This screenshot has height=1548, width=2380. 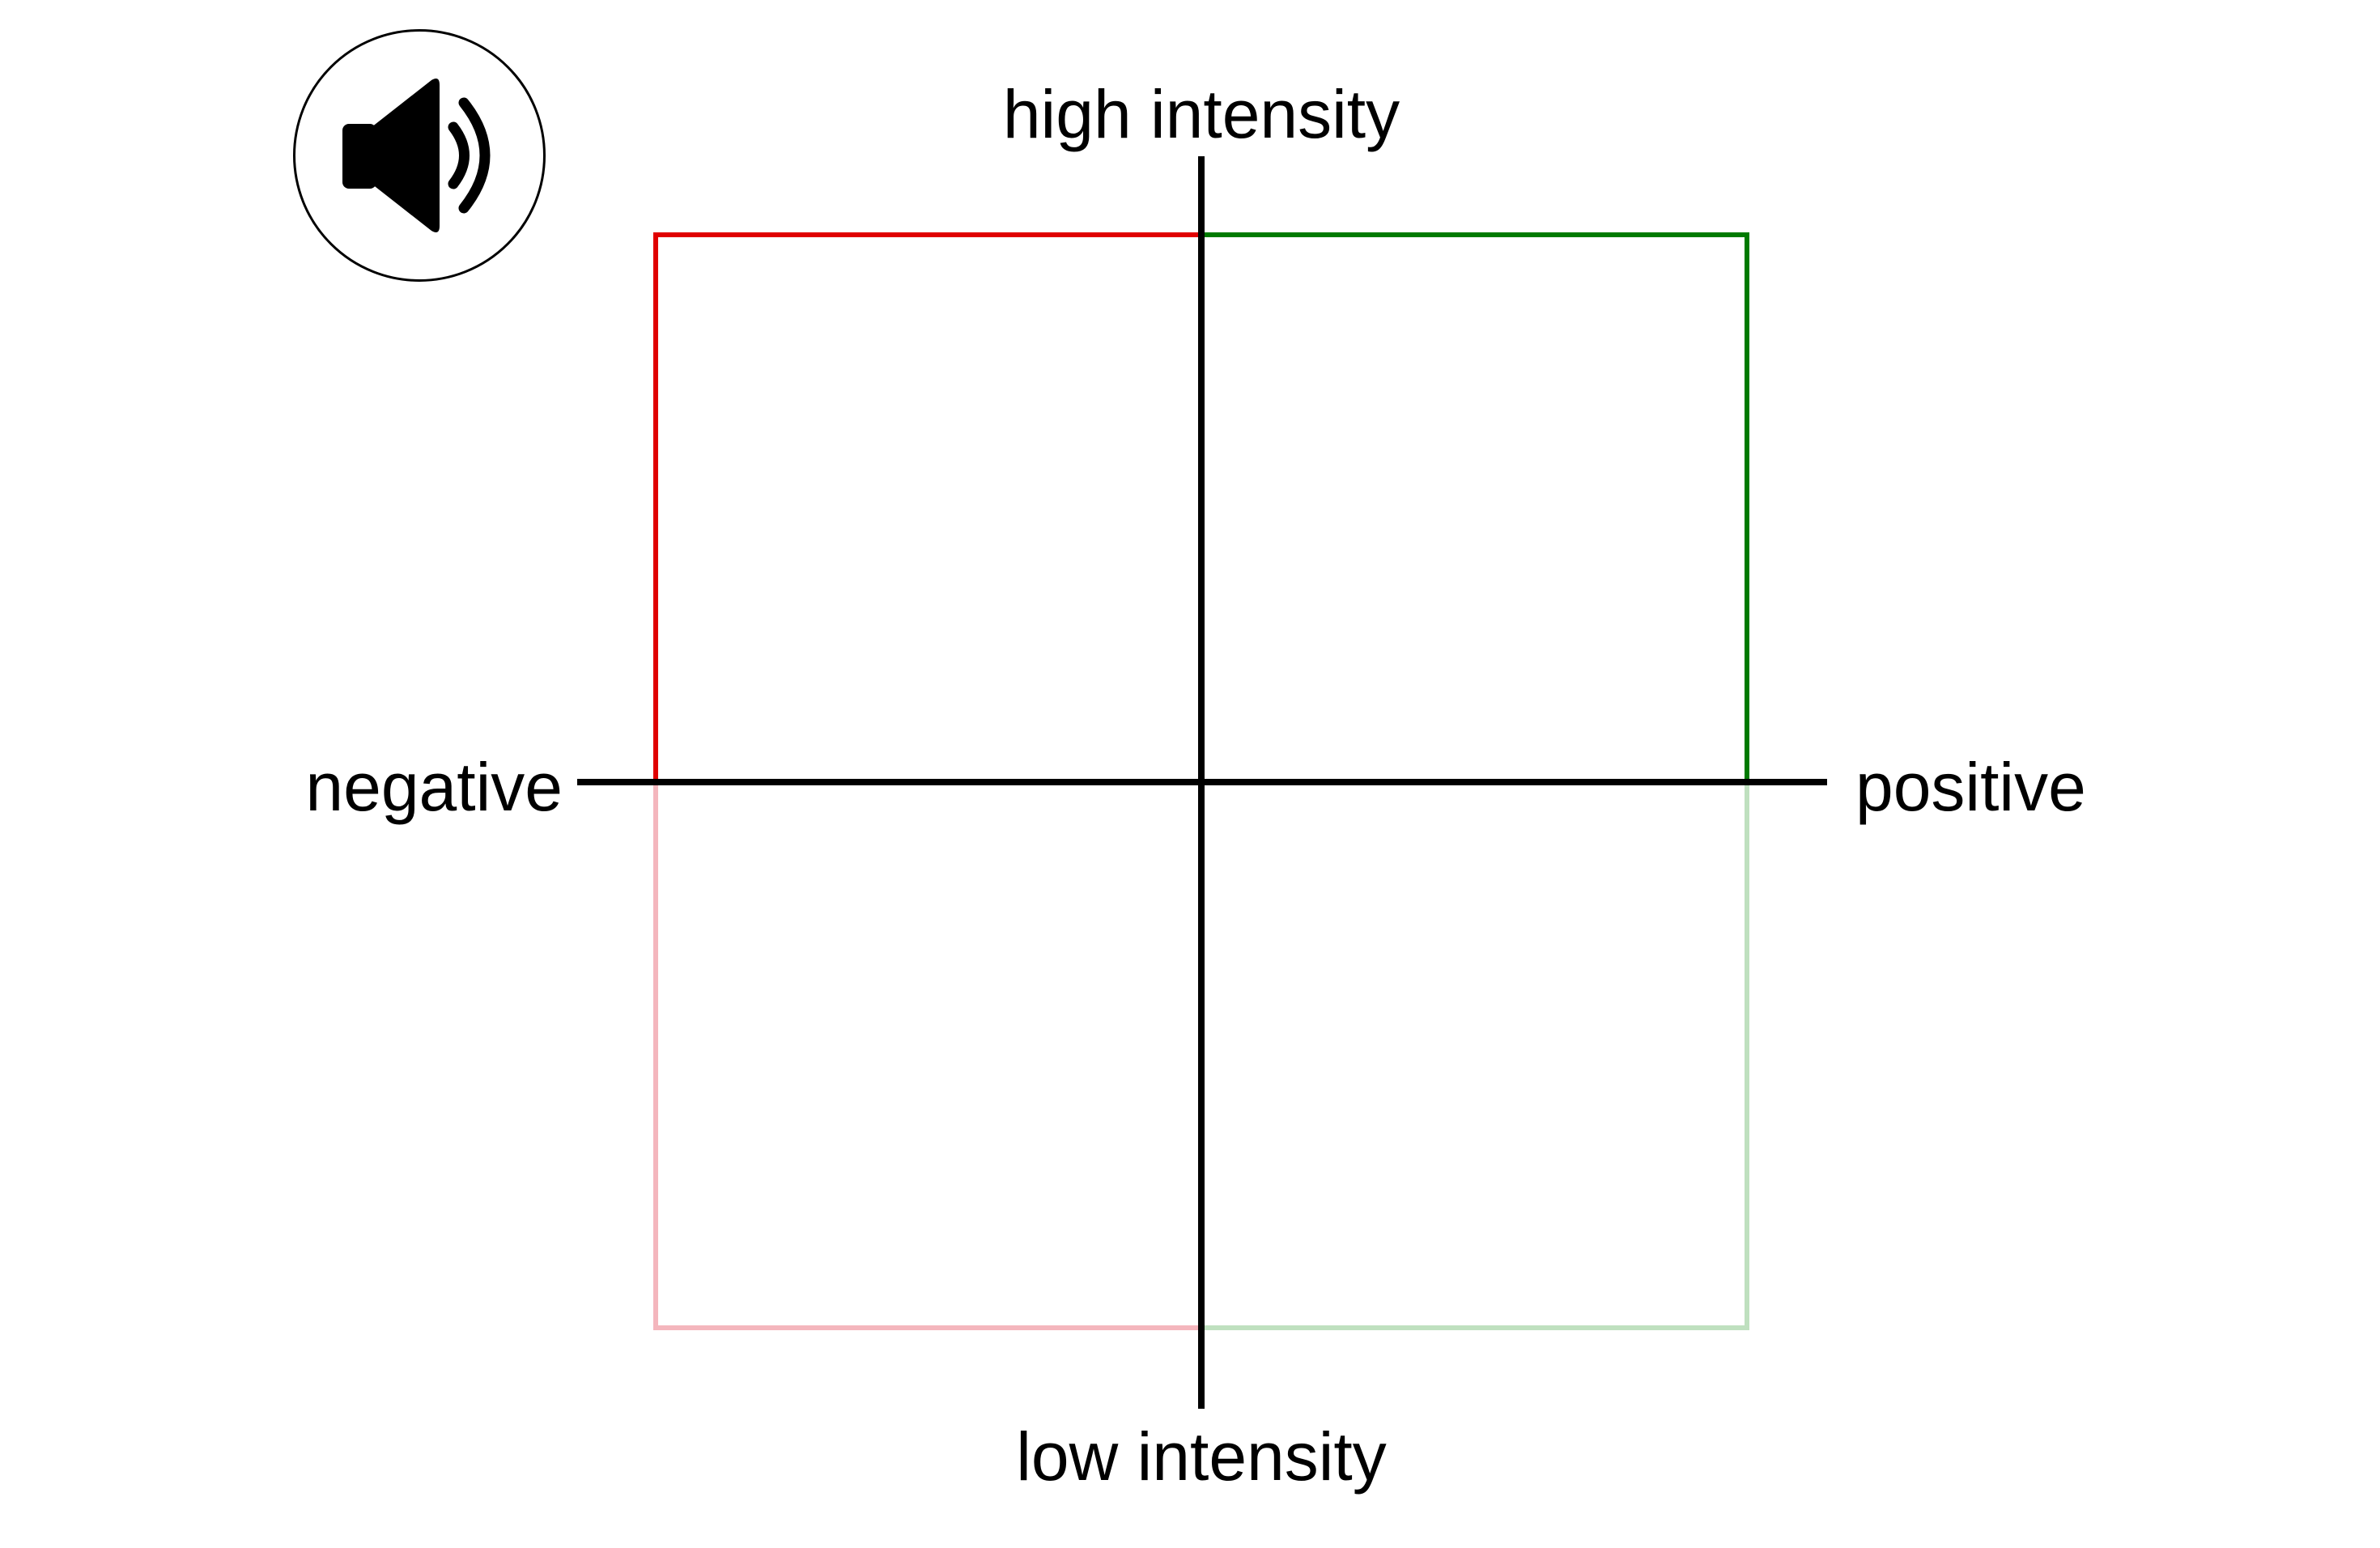 What do you see at coordinates (1474, 509) in the screenshot?
I see `high-positive-quadrant-border` at bounding box center [1474, 509].